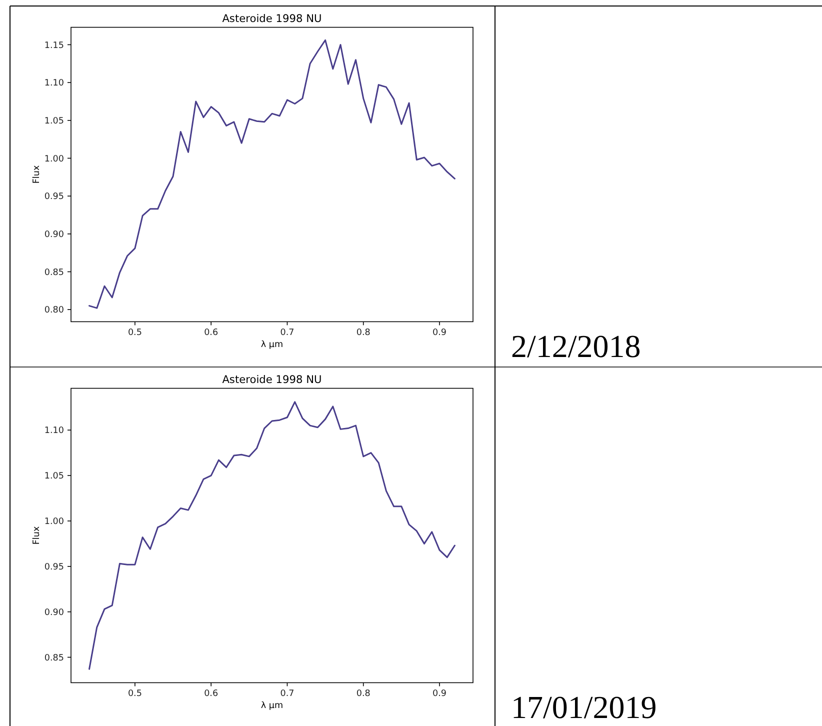 The image size is (822, 726). Describe the element at coordinates (54, 45) in the screenshot. I see `y-tick-label: 1.15` at that location.